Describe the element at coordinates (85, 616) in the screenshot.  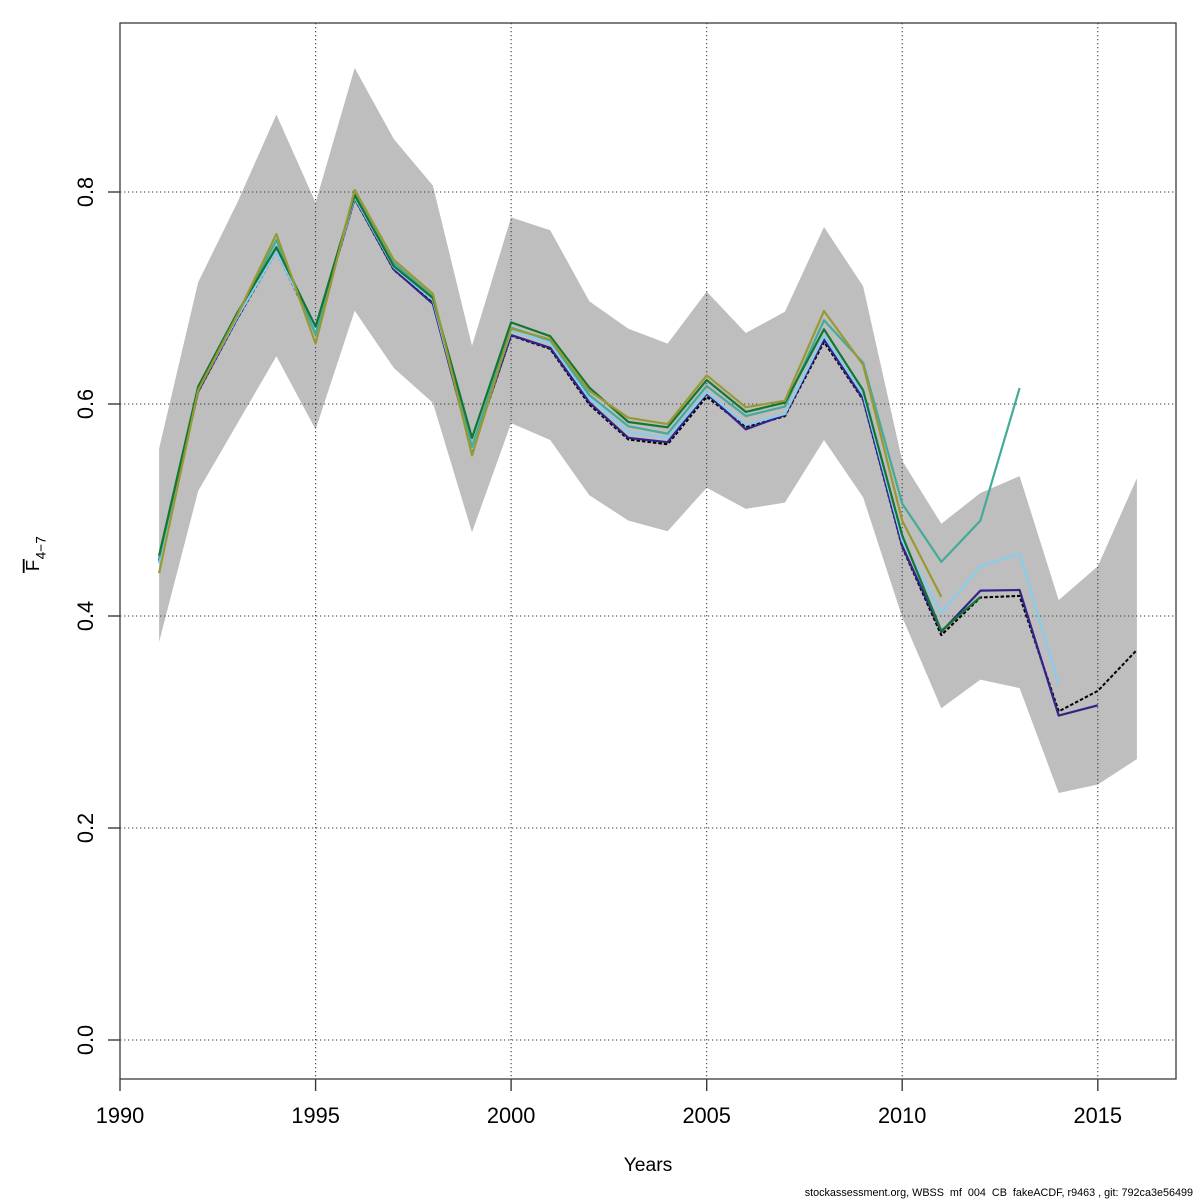
I see `svg-text: 0.4` at that location.